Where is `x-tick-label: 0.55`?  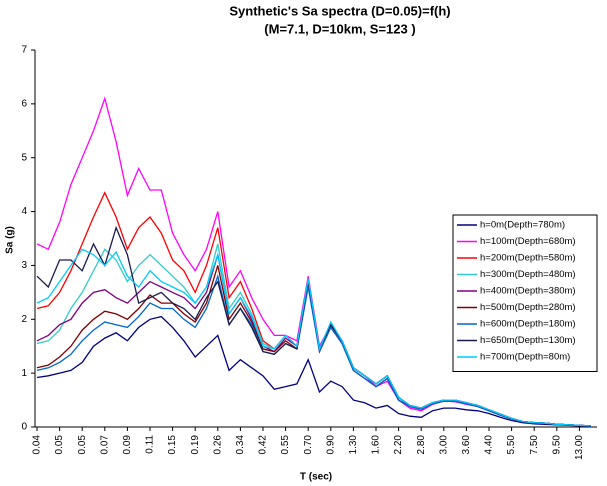 x-tick-label: 0.55 is located at coordinates (285, 445).